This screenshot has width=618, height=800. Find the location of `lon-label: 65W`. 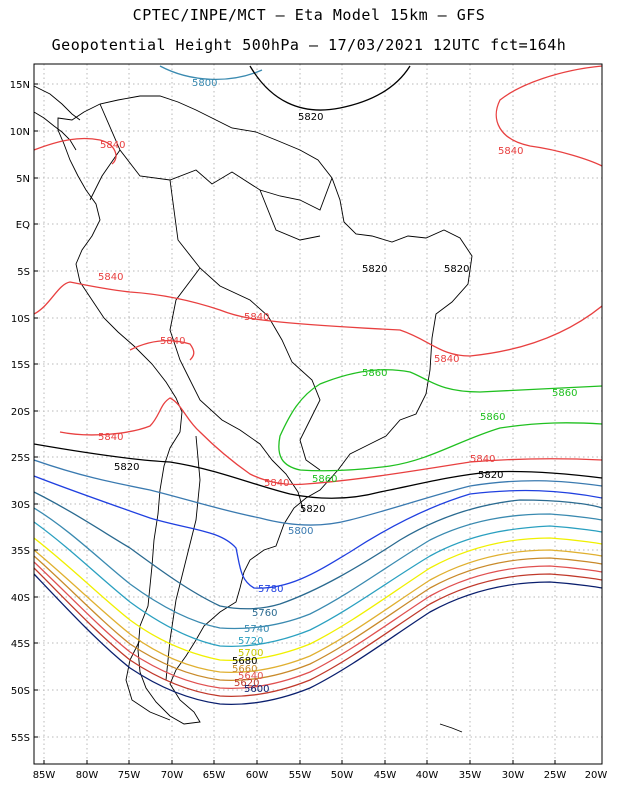

lon-label: 65W is located at coordinates (214, 775).